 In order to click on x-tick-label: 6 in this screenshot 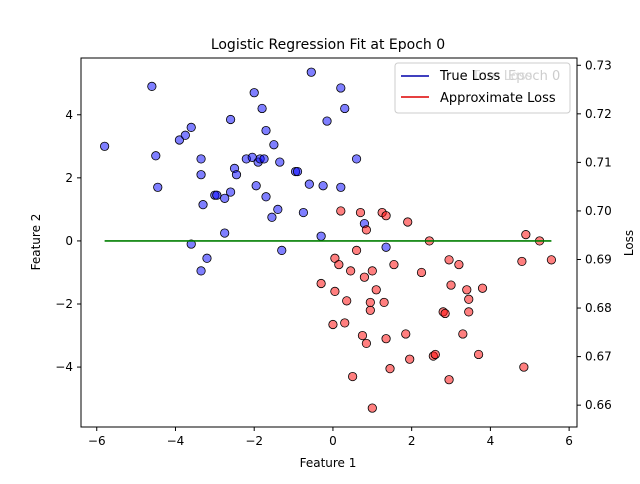, I will do `click(569, 441)`.